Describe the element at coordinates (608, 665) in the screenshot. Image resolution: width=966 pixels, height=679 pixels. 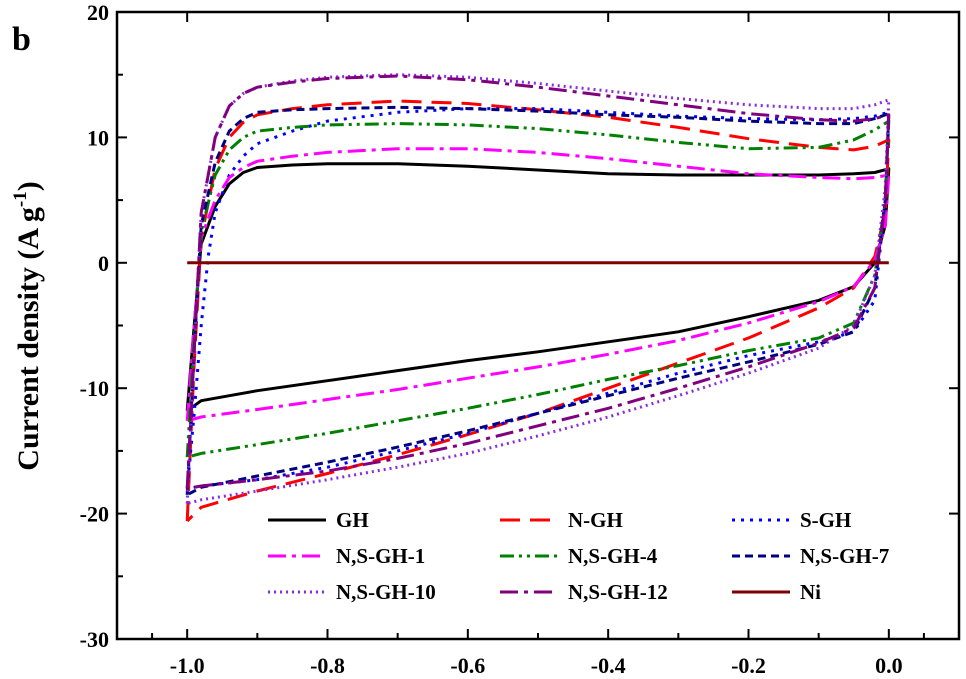
I see `x-tick-label: -0.4` at that location.